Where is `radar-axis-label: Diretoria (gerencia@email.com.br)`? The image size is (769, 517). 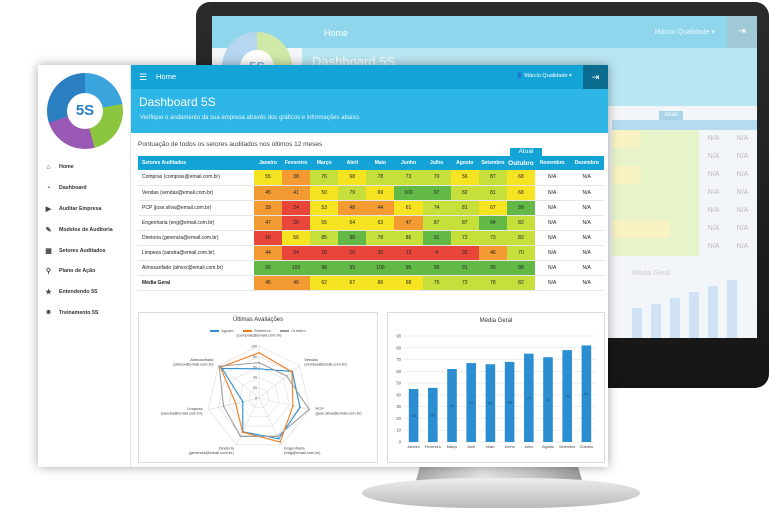
radar-axis-label: Diretoria (gerencia@email.com.br) is located at coordinates (212, 450).